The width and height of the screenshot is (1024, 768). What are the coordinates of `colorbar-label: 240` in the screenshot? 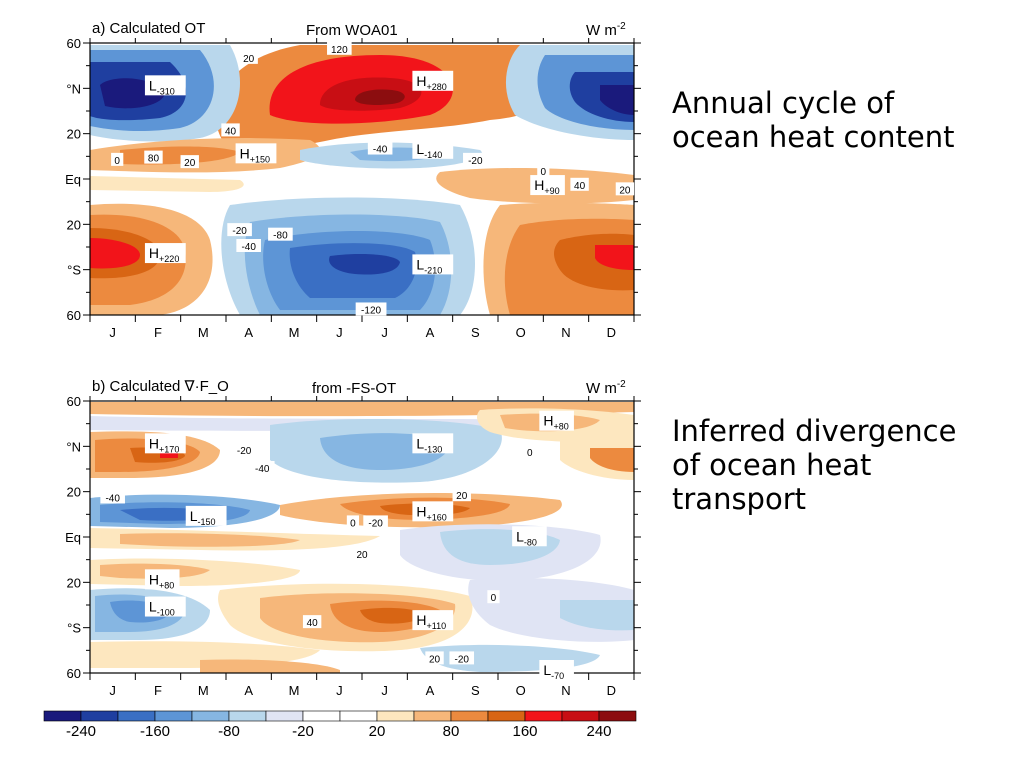 It's located at (598, 731).